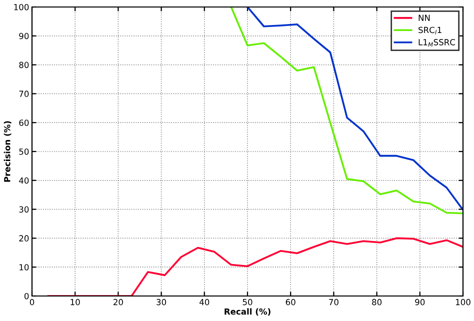 This screenshot has width=474, height=321. What do you see at coordinates (24, 123) in the screenshot?
I see `y-tick-label: 60` at bounding box center [24, 123].